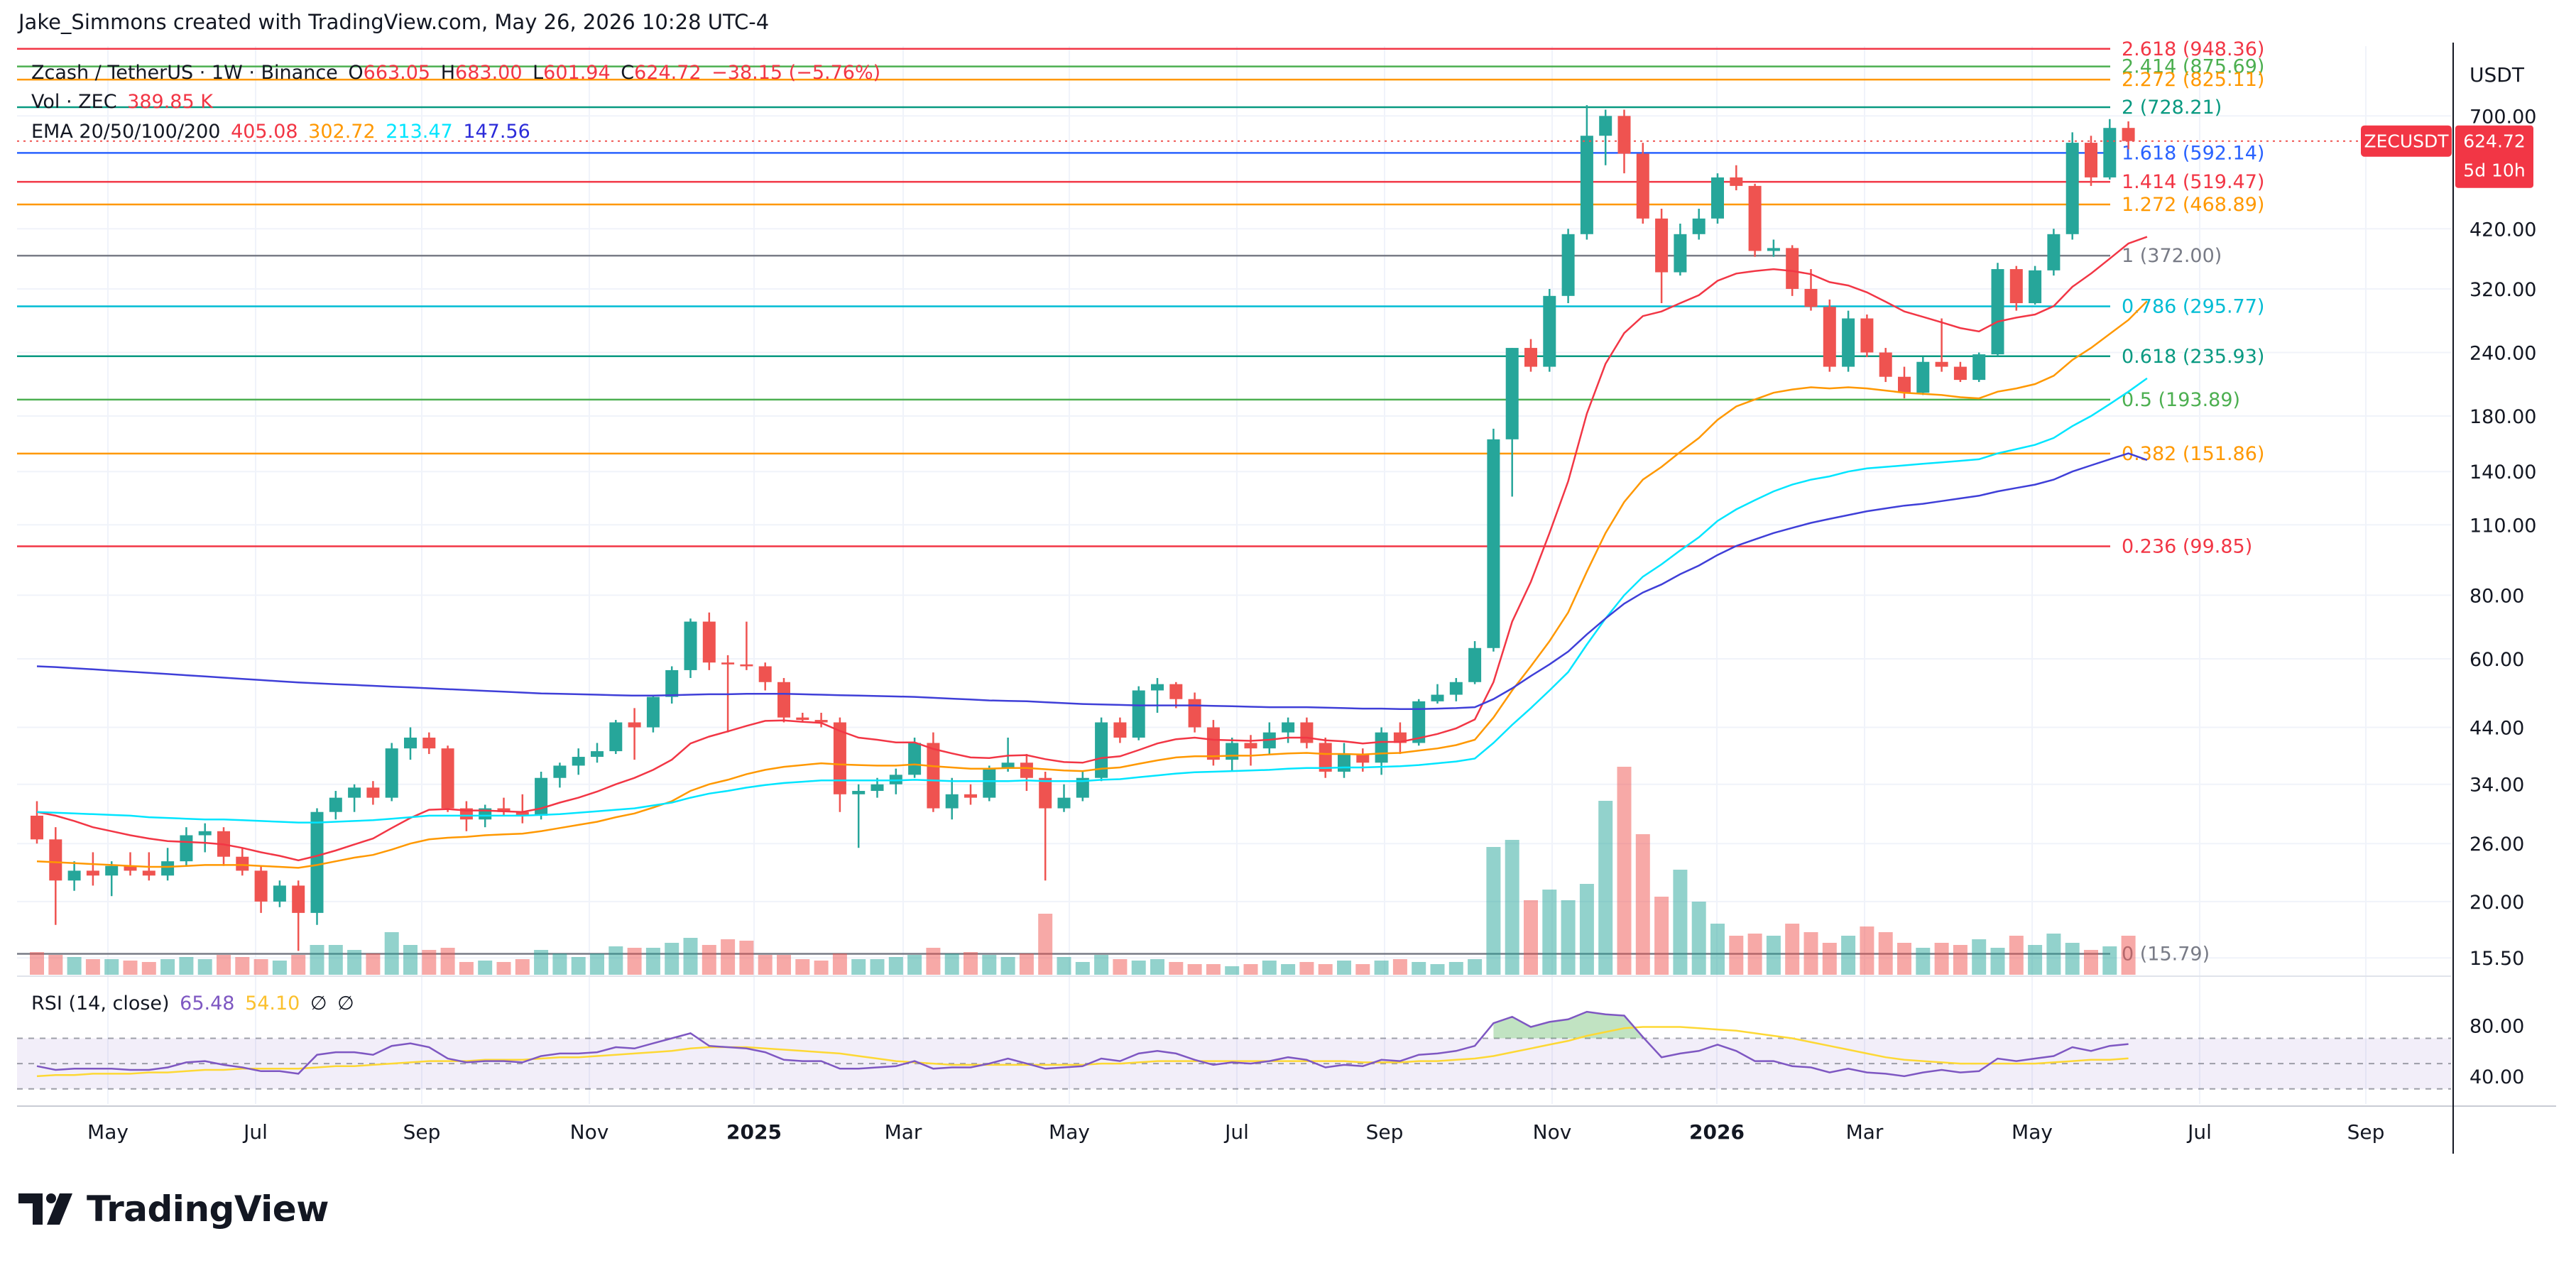 Image resolution: width=2576 pixels, height=1263 pixels. What do you see at coordinates (2193, 153) in the screenshot?
I see `fib-label: 1.618 (592.14)` at bounding box center [2193, 153].